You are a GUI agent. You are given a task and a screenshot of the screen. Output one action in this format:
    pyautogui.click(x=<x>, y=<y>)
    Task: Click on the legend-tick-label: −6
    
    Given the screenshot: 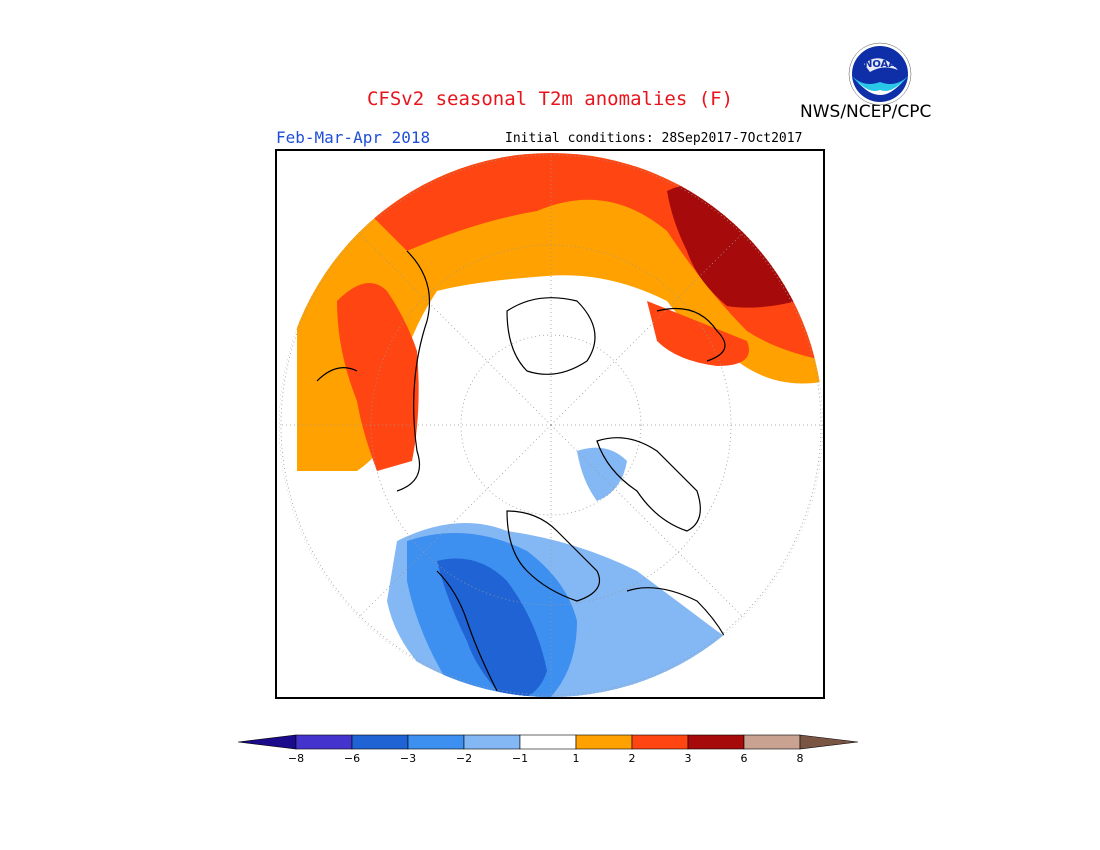 What is the action you would take?
    pyautogui.click(x=352, y=758)
    